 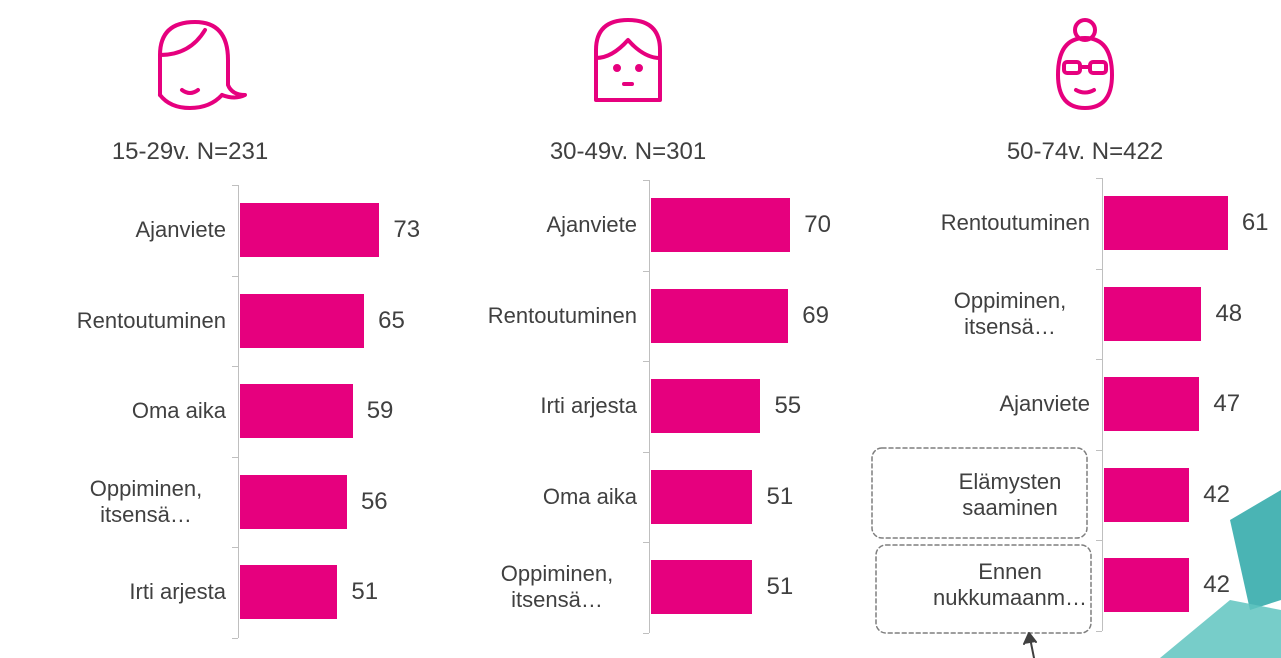 I want to click on value-label: 56, so click(x=374, y=501).